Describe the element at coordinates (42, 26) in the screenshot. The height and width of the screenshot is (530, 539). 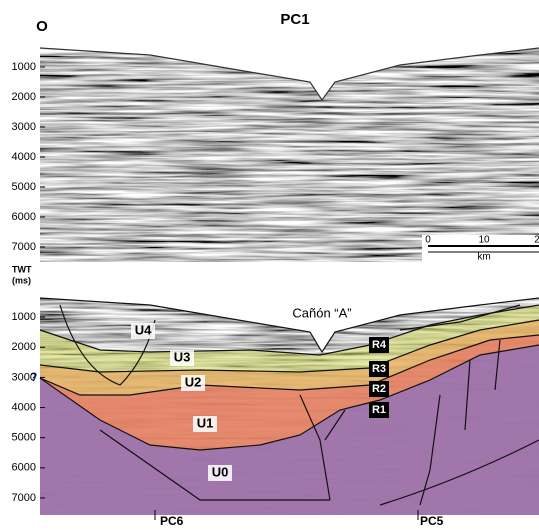
I see `profile-end: O` at that location.